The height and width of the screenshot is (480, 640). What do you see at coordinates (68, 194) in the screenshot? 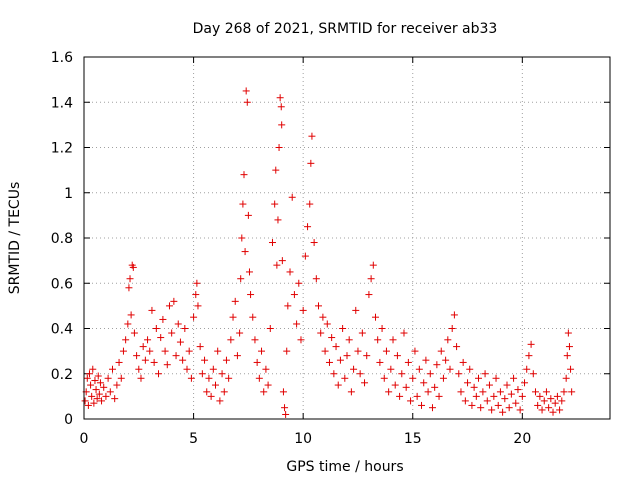
I see `y-tick-label: 1` at bounding box center [68, 194].